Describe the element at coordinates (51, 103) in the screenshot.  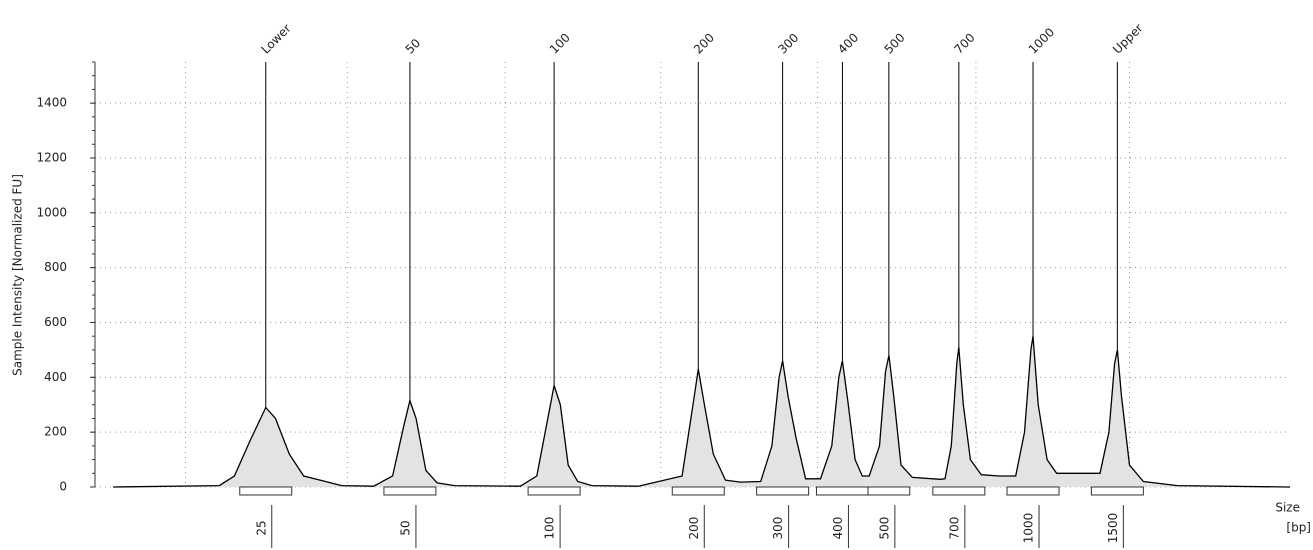
I see `y-tick-label: 1400` at that location.